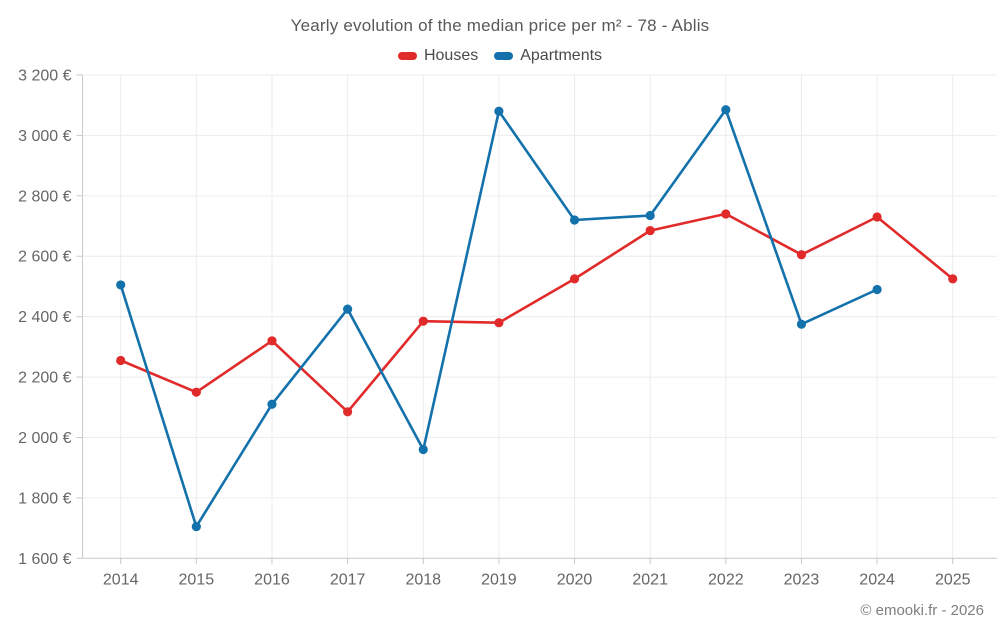 The image size is (1000, 625). I want to click on apartments-point-2022, so click(726, 110).